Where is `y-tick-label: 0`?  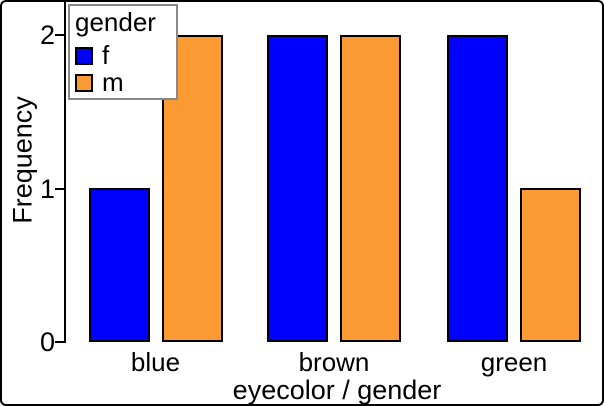
y-tick-label: 0 is located at coordinates (47, 342).